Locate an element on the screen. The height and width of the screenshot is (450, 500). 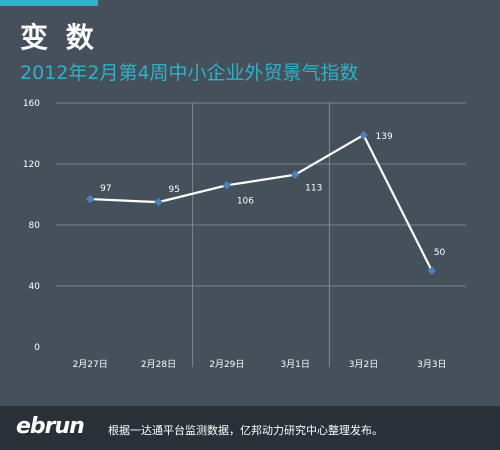
x-tick-label: 2月29日 is located at coordinates (226, 364).